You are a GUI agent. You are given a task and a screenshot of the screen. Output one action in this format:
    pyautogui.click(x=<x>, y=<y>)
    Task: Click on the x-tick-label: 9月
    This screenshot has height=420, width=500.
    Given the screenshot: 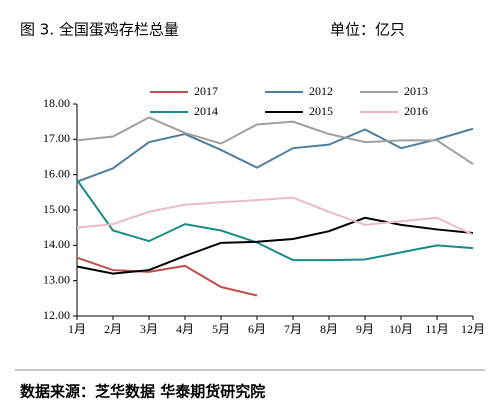 What is the action you would take?
    pyautogui.click(x=365, y=329)
    